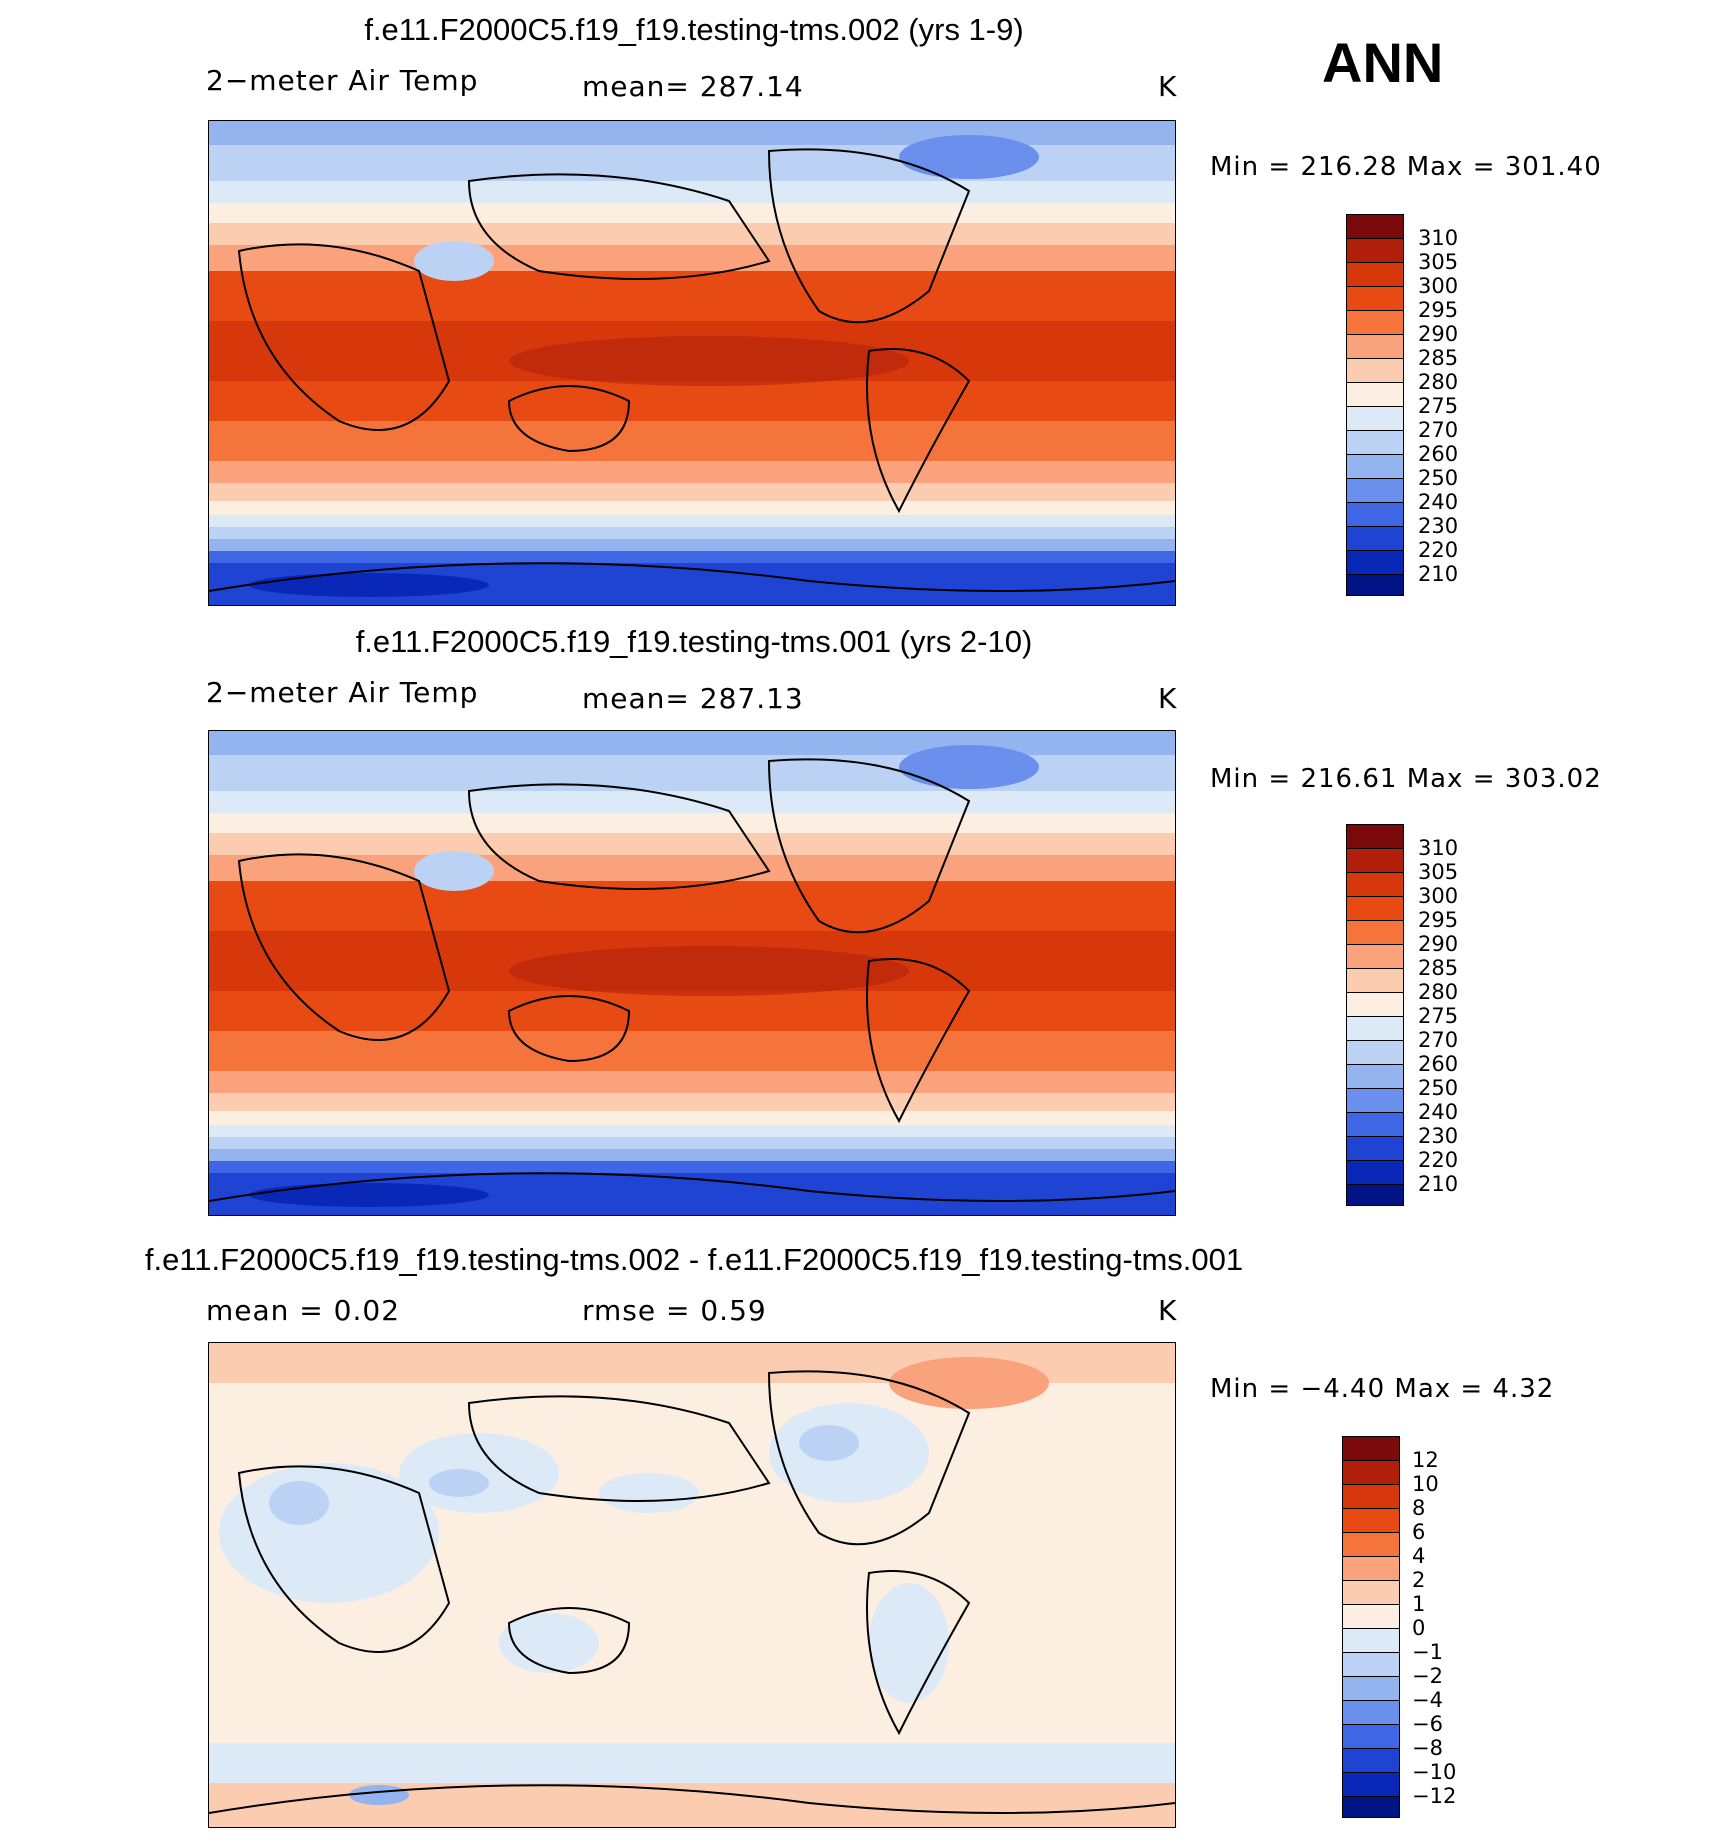 This screenshot has height=1847, width=1710. Describe the element at coordinates (1406, 779) in the screenshot. I see `panel2-minmax: Min = 216.61 Max = 303.02` at that location.